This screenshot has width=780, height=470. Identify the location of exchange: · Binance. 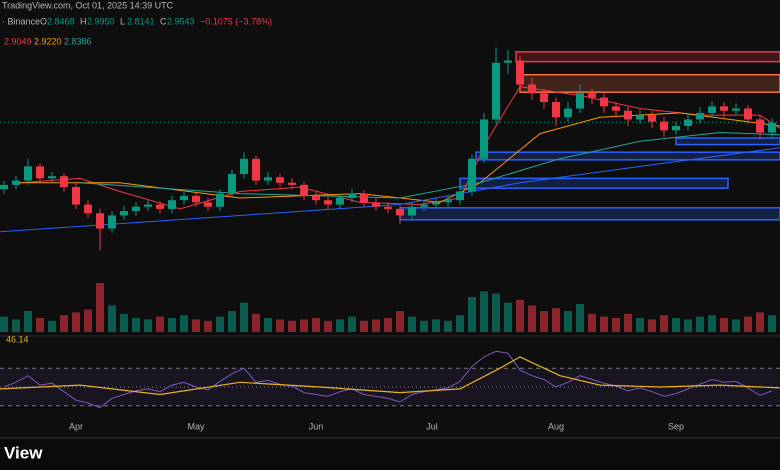
(21, 21).